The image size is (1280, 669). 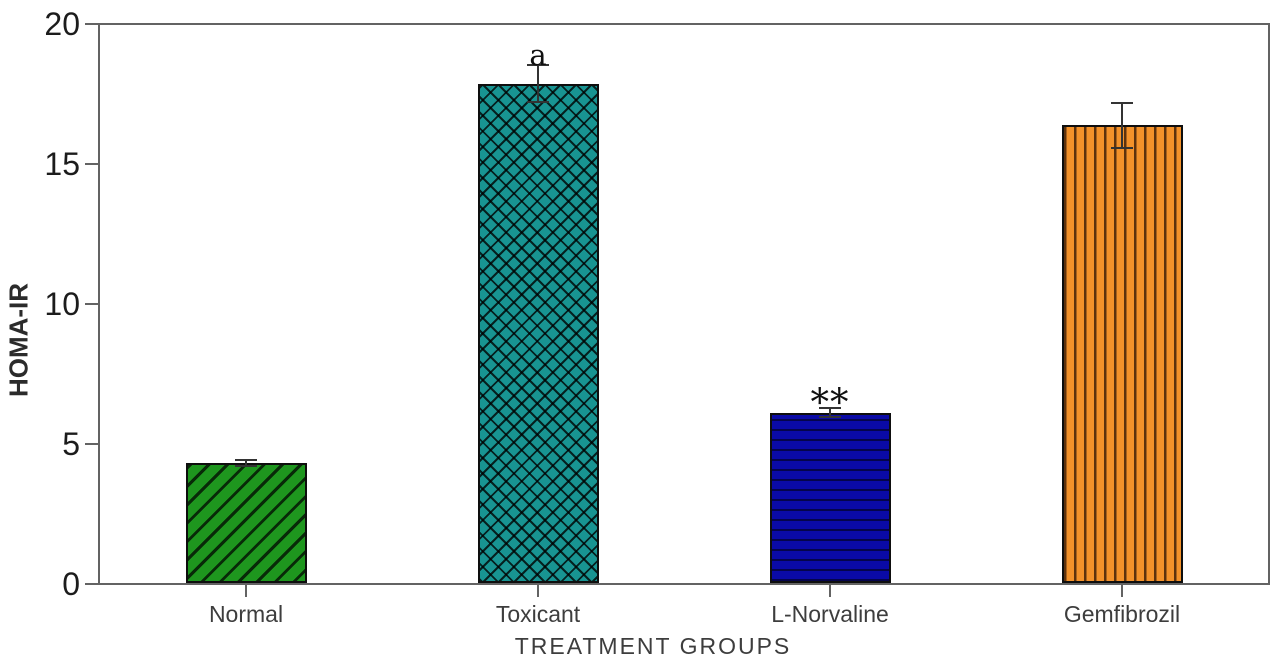 I want to click on category-label-toxicant: Toxicant, so click(x=538, y=614).